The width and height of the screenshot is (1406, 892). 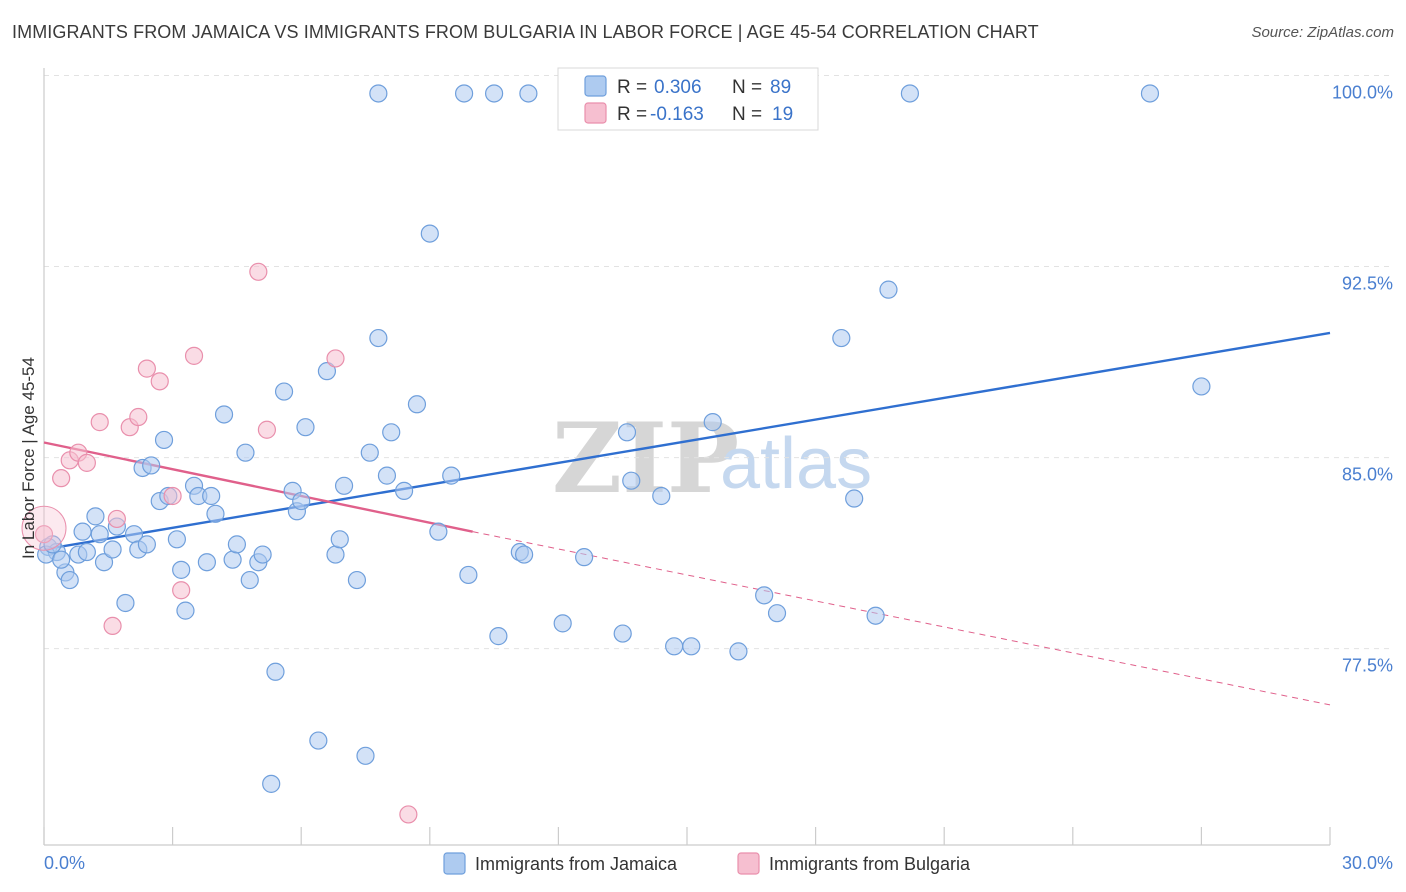 What do you see at coordinates (28, 458) in the screenshot?
I see `y-axis-title: In Labor Force | Age 45-54` at bounding box center [28, 458].